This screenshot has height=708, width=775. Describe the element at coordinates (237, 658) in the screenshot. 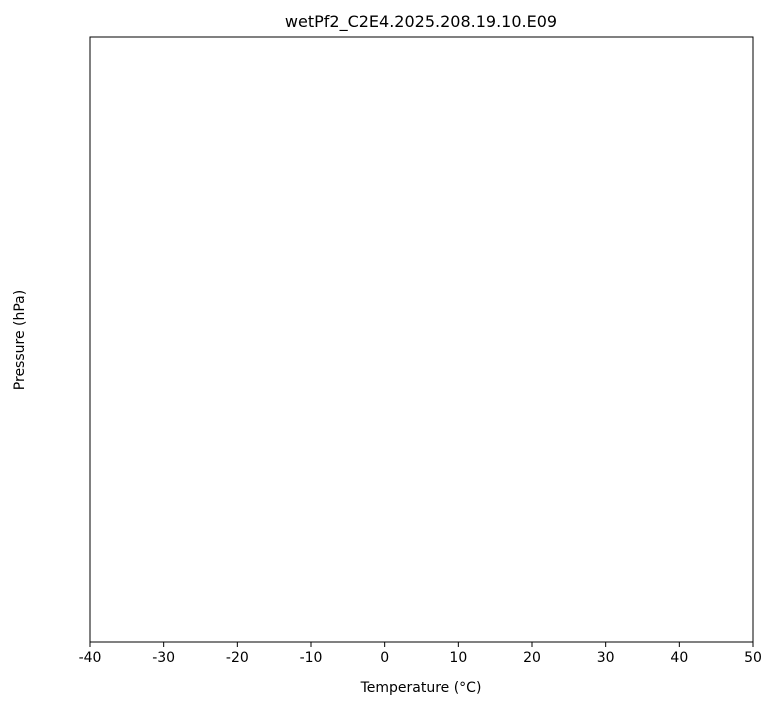

I see `x-tick-label: -20` at that location.